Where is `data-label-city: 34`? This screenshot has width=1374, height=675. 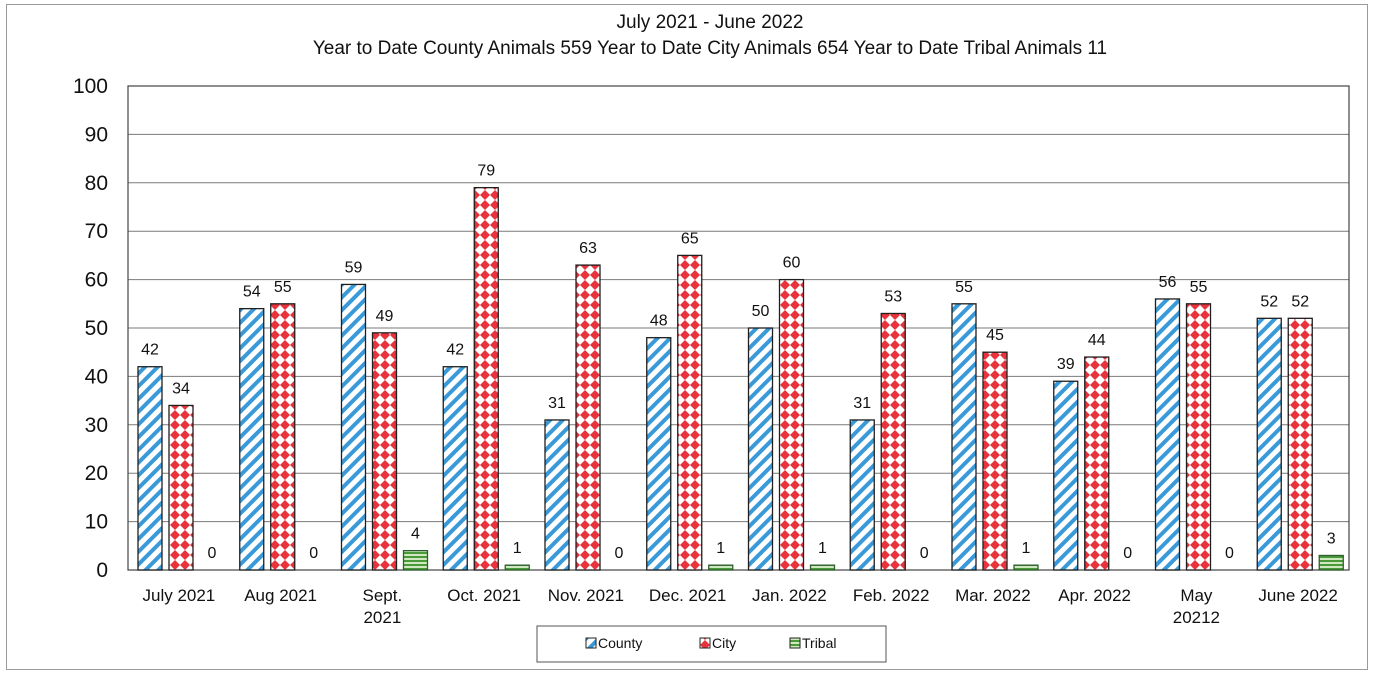 data-label-city: 34 is located at coordinates (181, 388).